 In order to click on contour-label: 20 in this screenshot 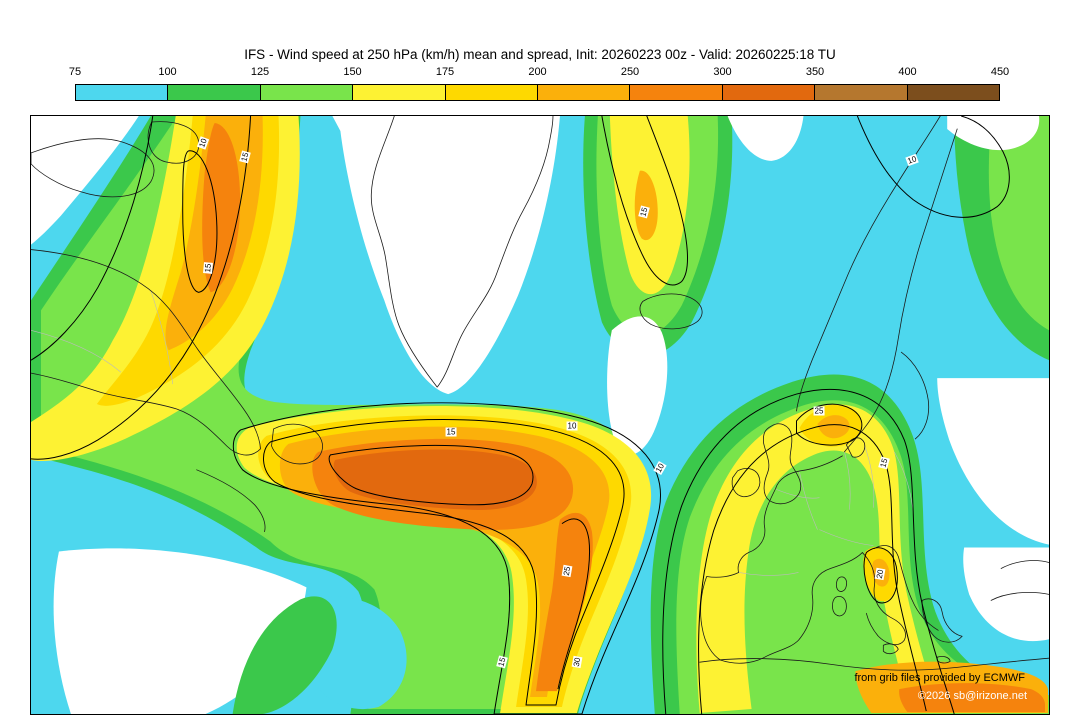, I will do `click(880, 574)`.